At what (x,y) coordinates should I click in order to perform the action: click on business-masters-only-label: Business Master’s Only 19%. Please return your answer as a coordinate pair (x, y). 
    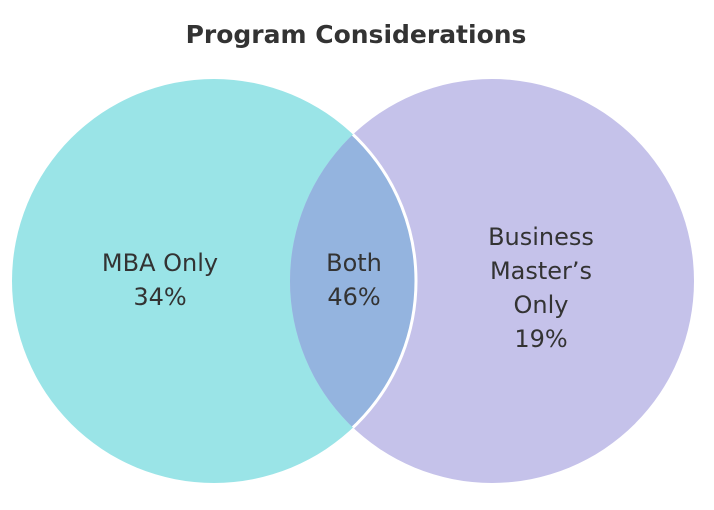
    Looking at the image, I should click on (541, 288).